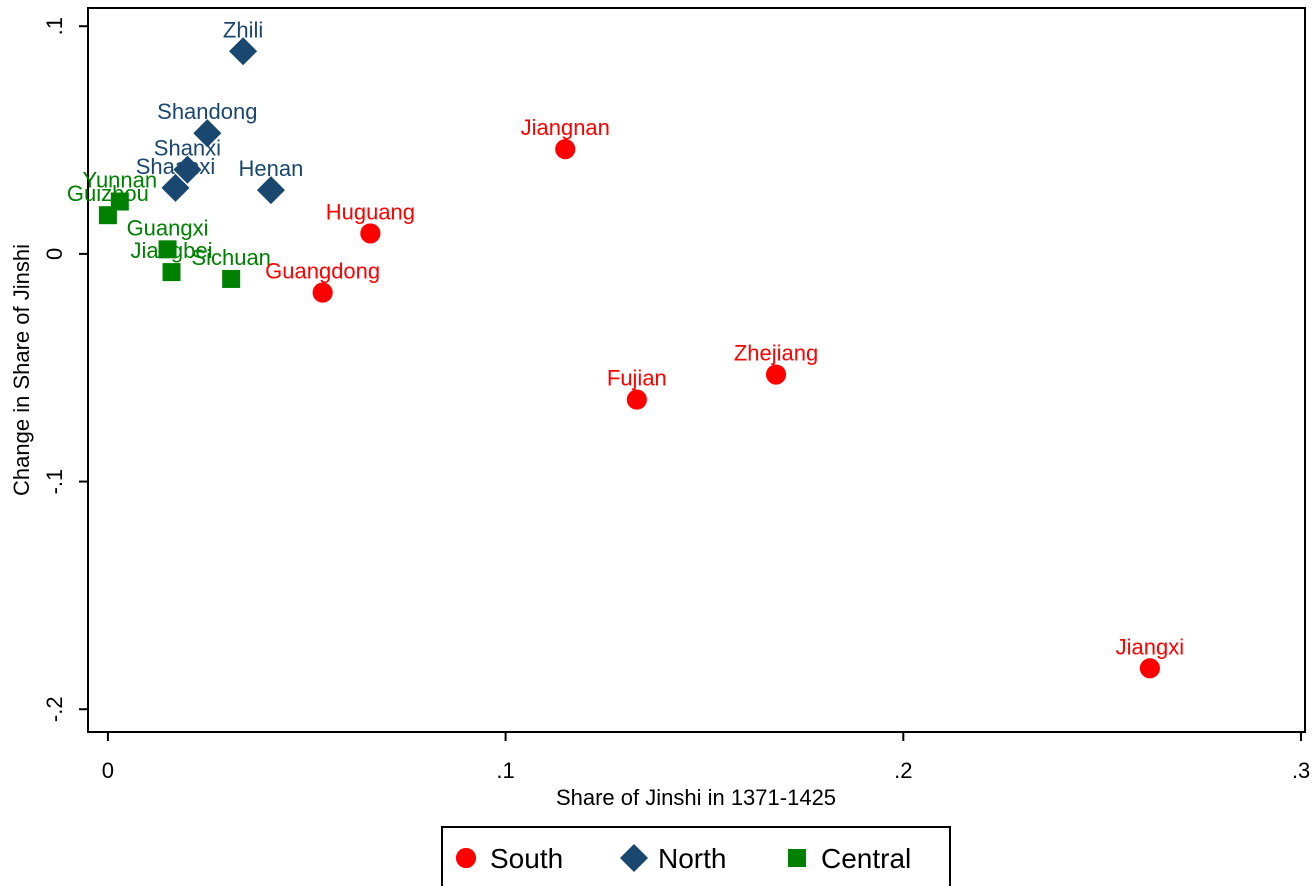  What do you see at coordinates (706, 757) in the screenshot?
I see `x-axis-ticks: 0 .1 .2 .3` at bounding box center [706, 757].